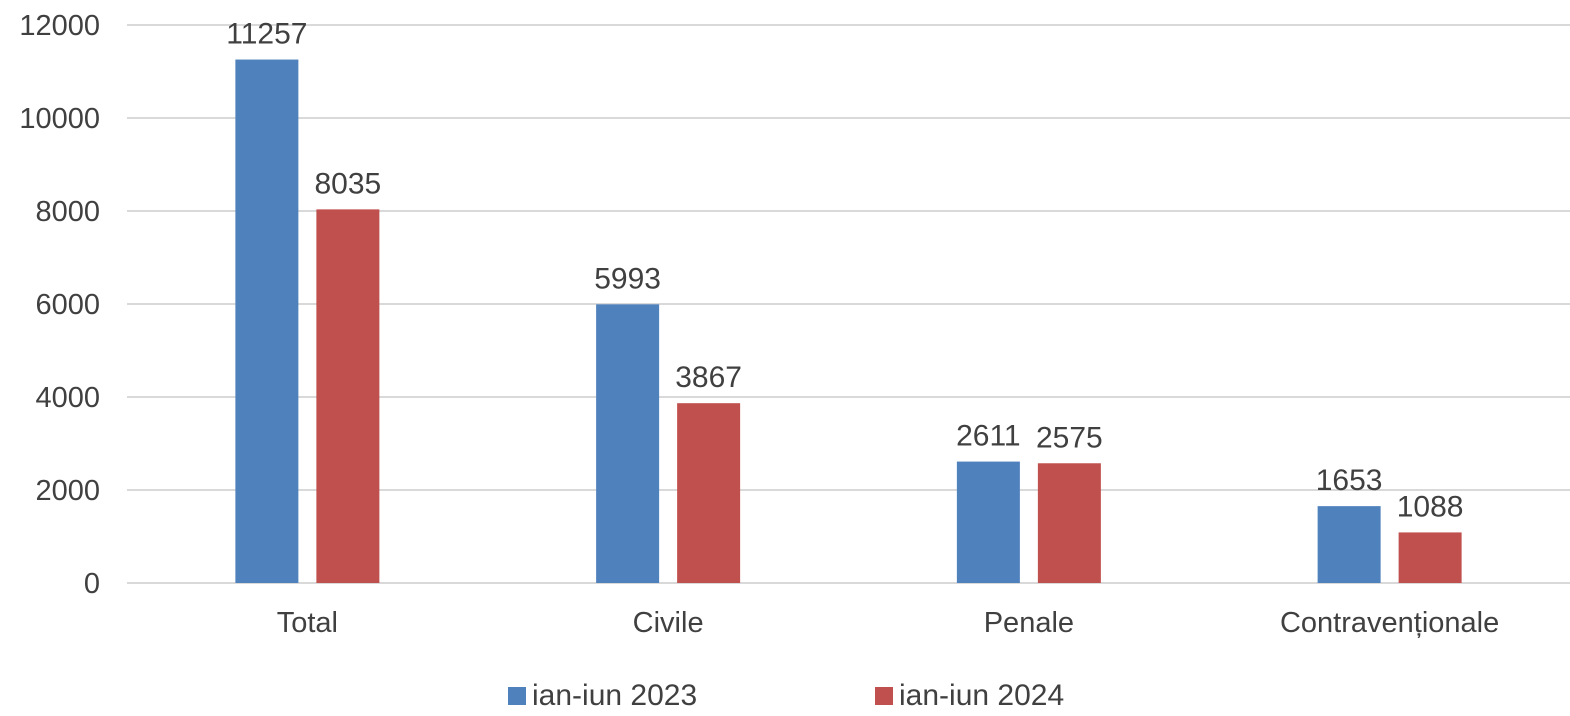 The image size is (1570, 716). I want to click on x-tick-label: Penale, so click(1029, 623).